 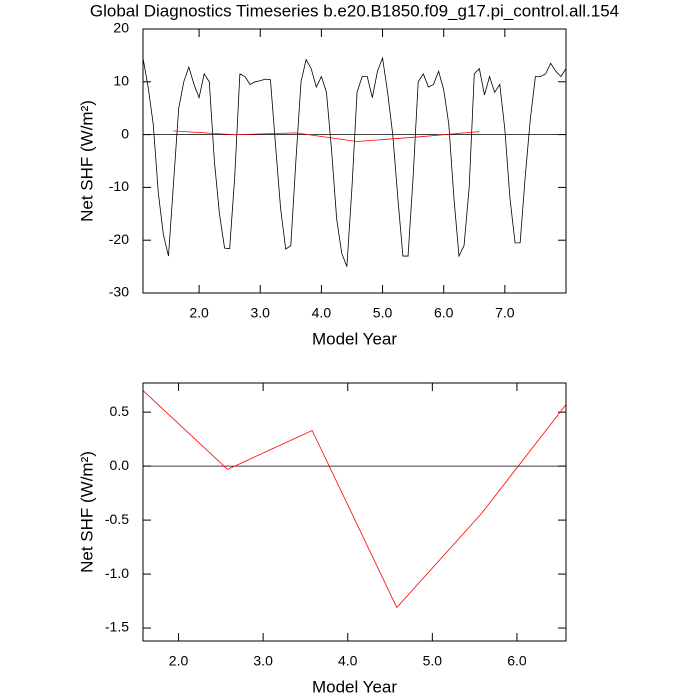 What do you see at coordinates (125, 133) in the screenshot?
I see `y-tick-label: 0` at bounding box center [125, 133].